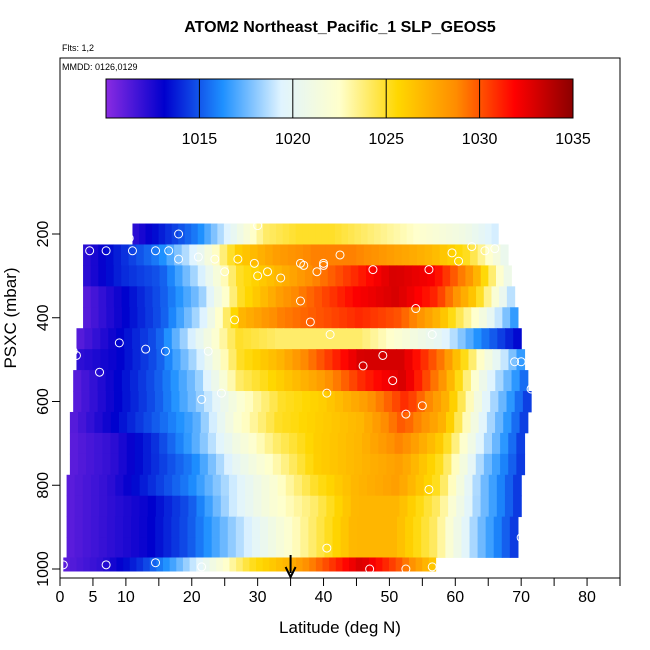 This screenshot has height=650, width=650. What do you see at coordinates (290, 573) in the screenshot?
I see `arrow-head` at bounding box center [290, 573].